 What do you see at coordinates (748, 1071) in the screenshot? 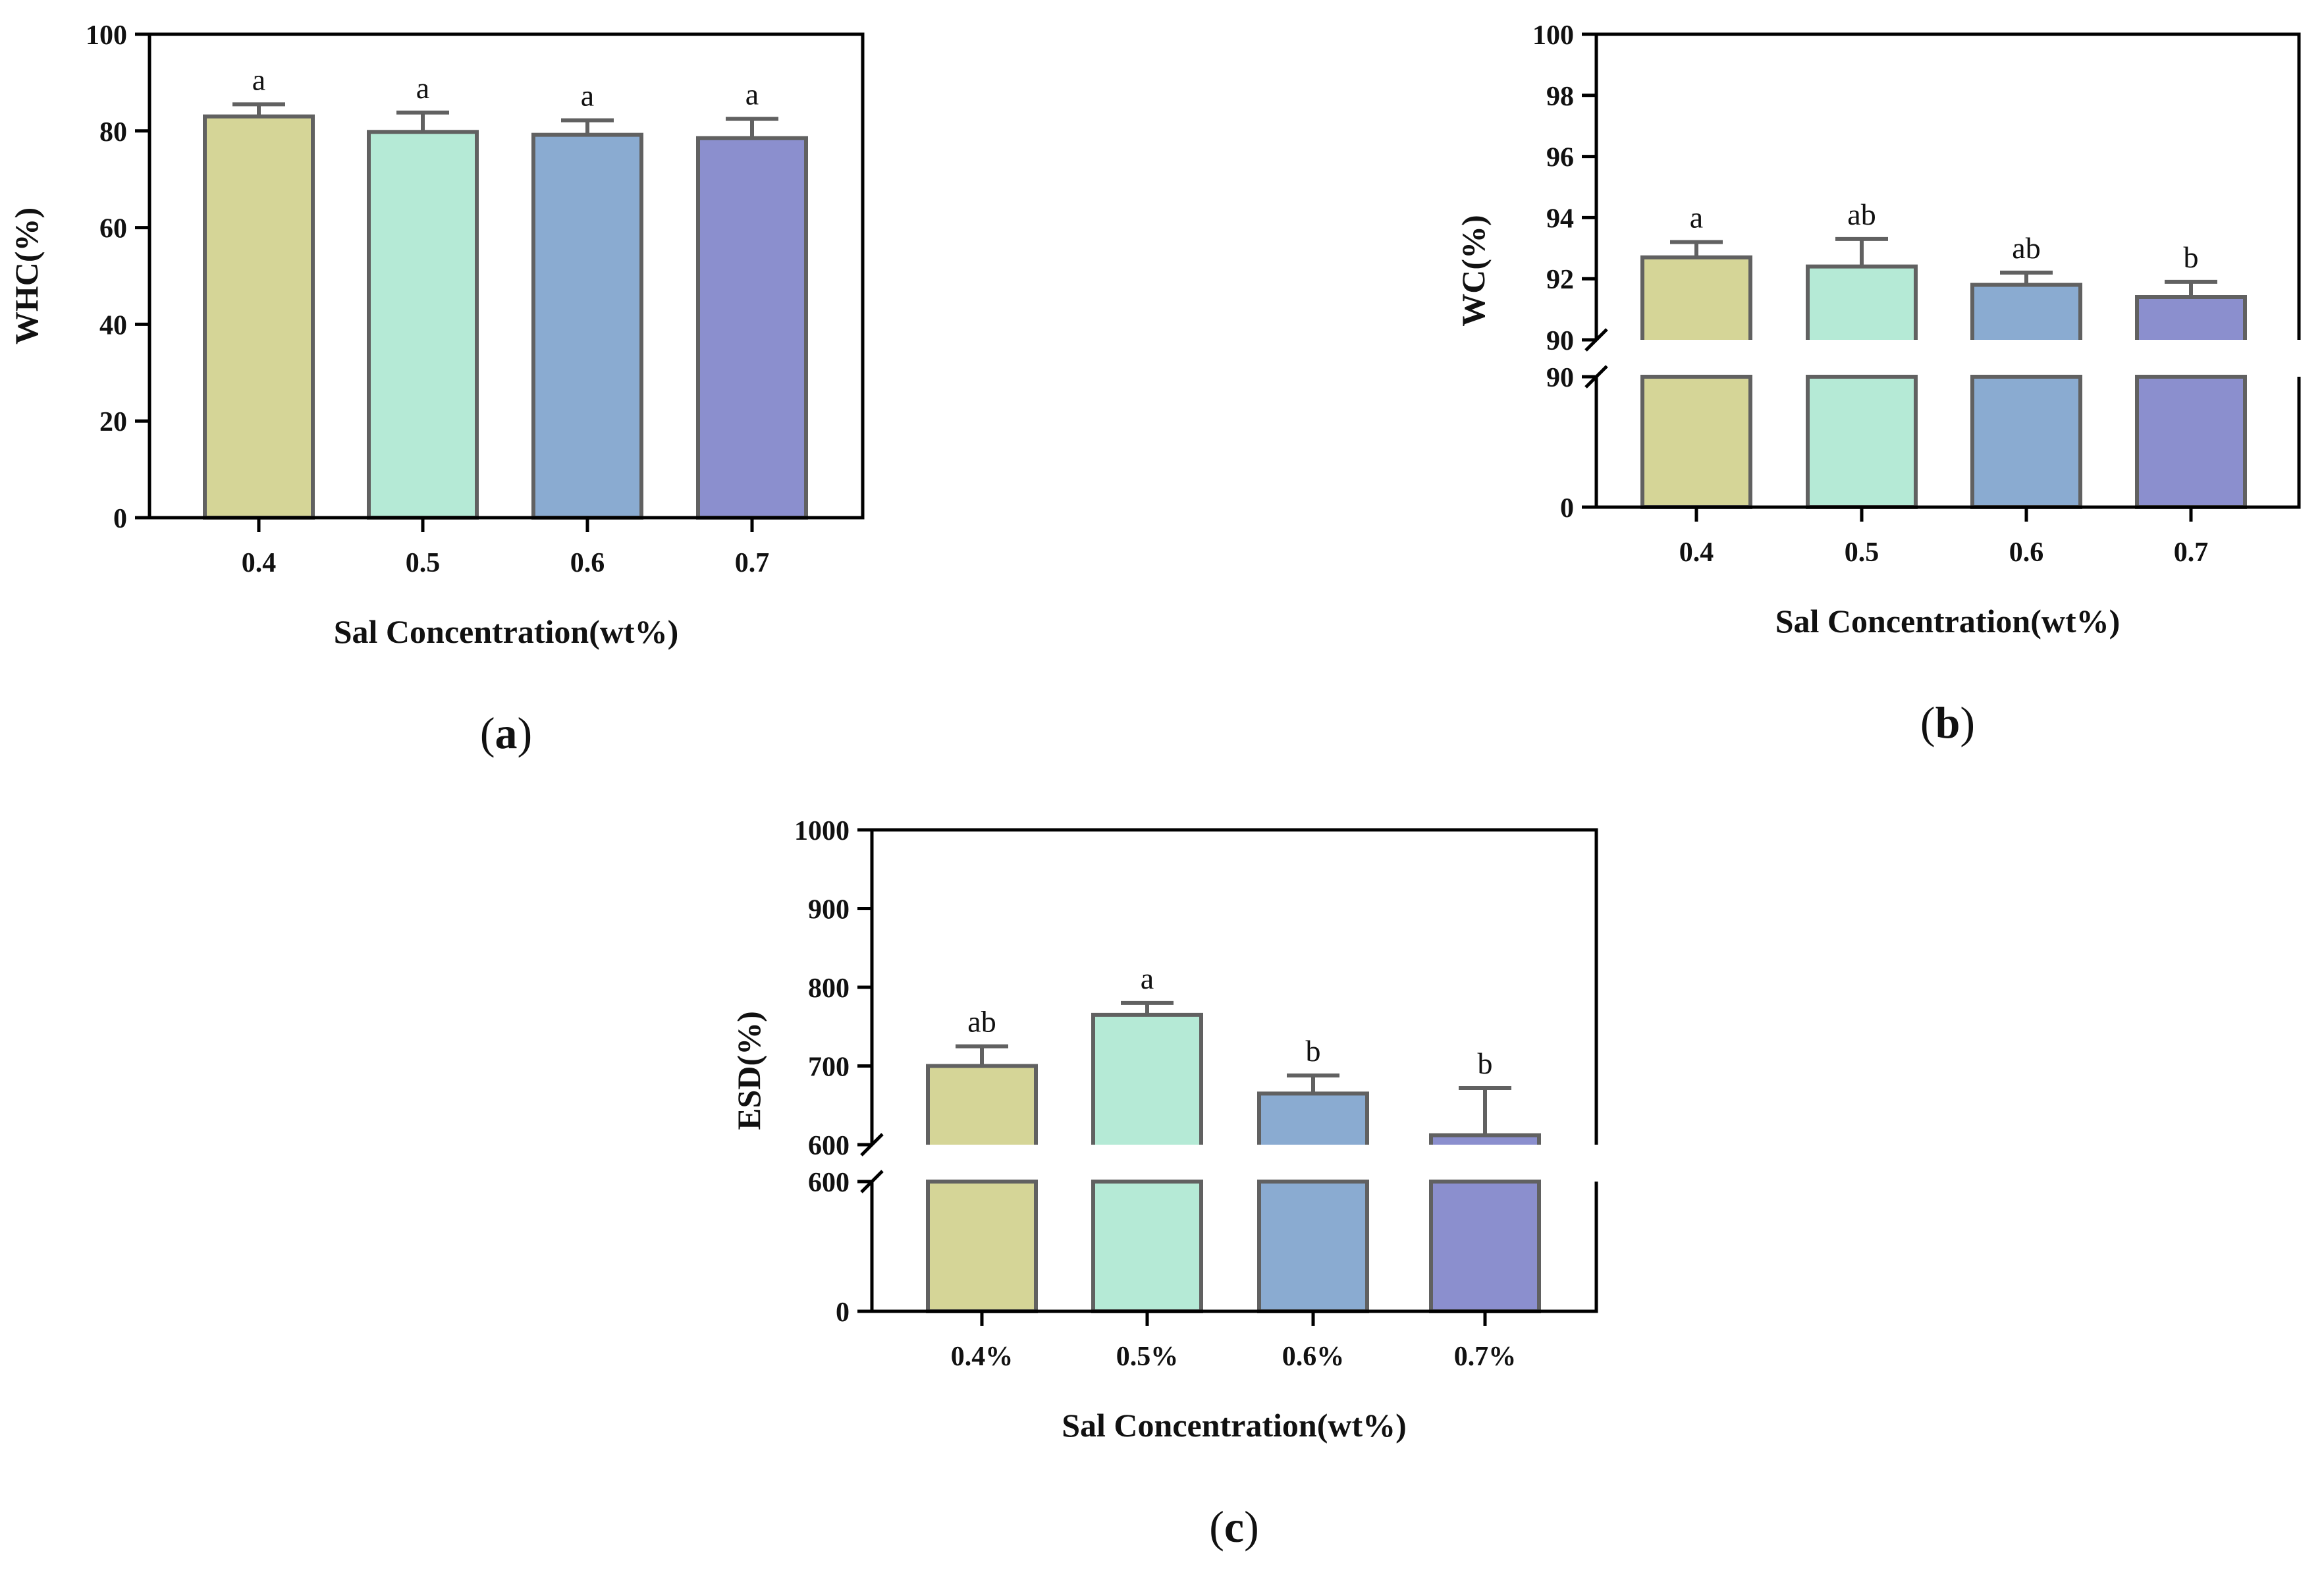
I see `y-axis-title: ESD(%)` at bounding box center [748, 1071].